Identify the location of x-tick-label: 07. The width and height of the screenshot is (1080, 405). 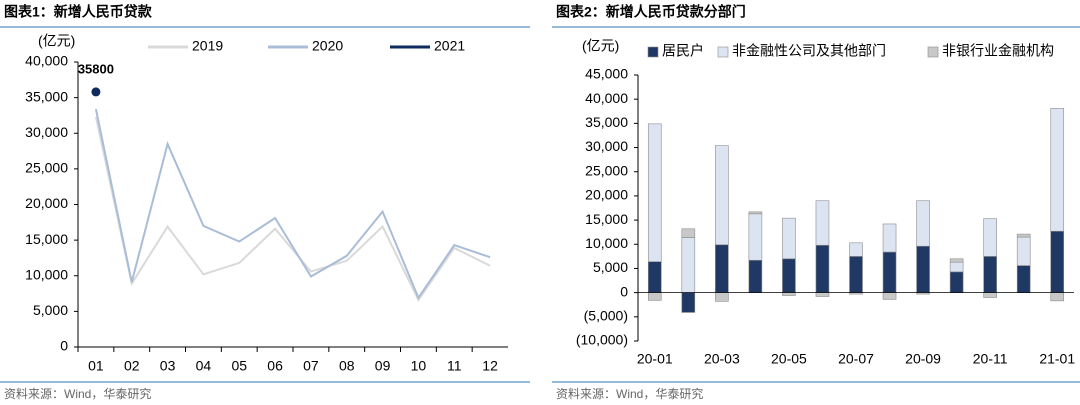
(311, 366).